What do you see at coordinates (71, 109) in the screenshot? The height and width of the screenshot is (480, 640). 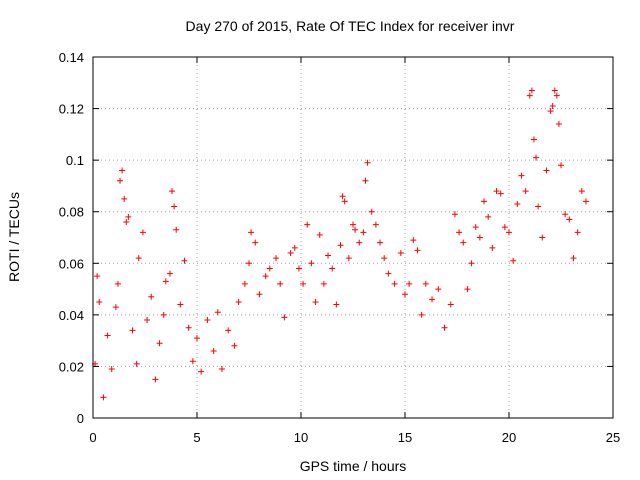 I see `y-tick-label: 0.12` at bounding box center [71, 109].